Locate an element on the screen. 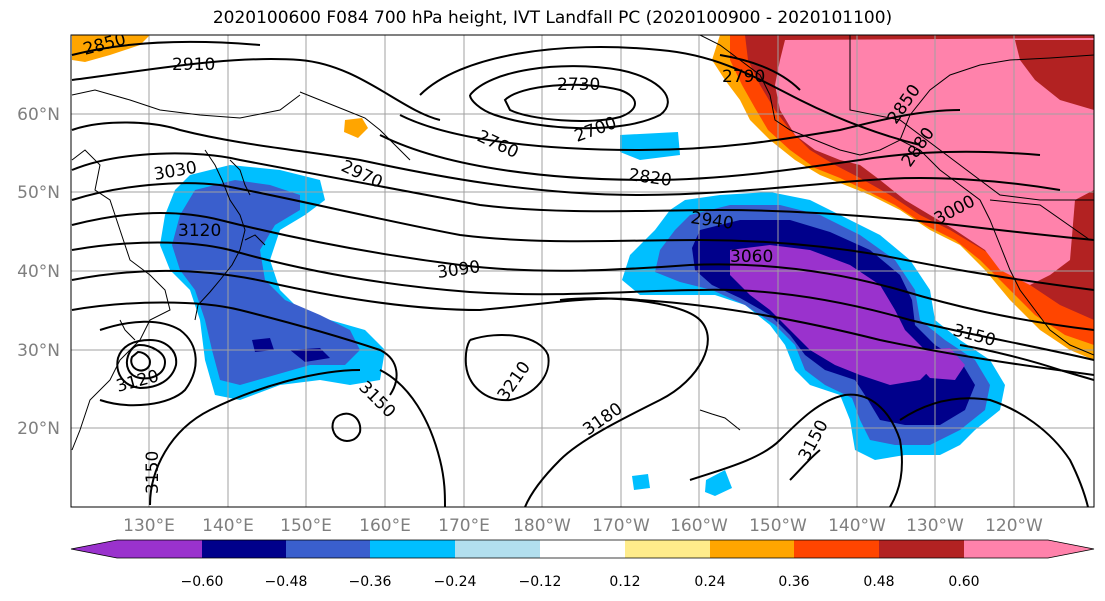 This screenshot has width=1105, height=601. colorbar-tick-label: −0.24 is located at coordinates (455, 582).